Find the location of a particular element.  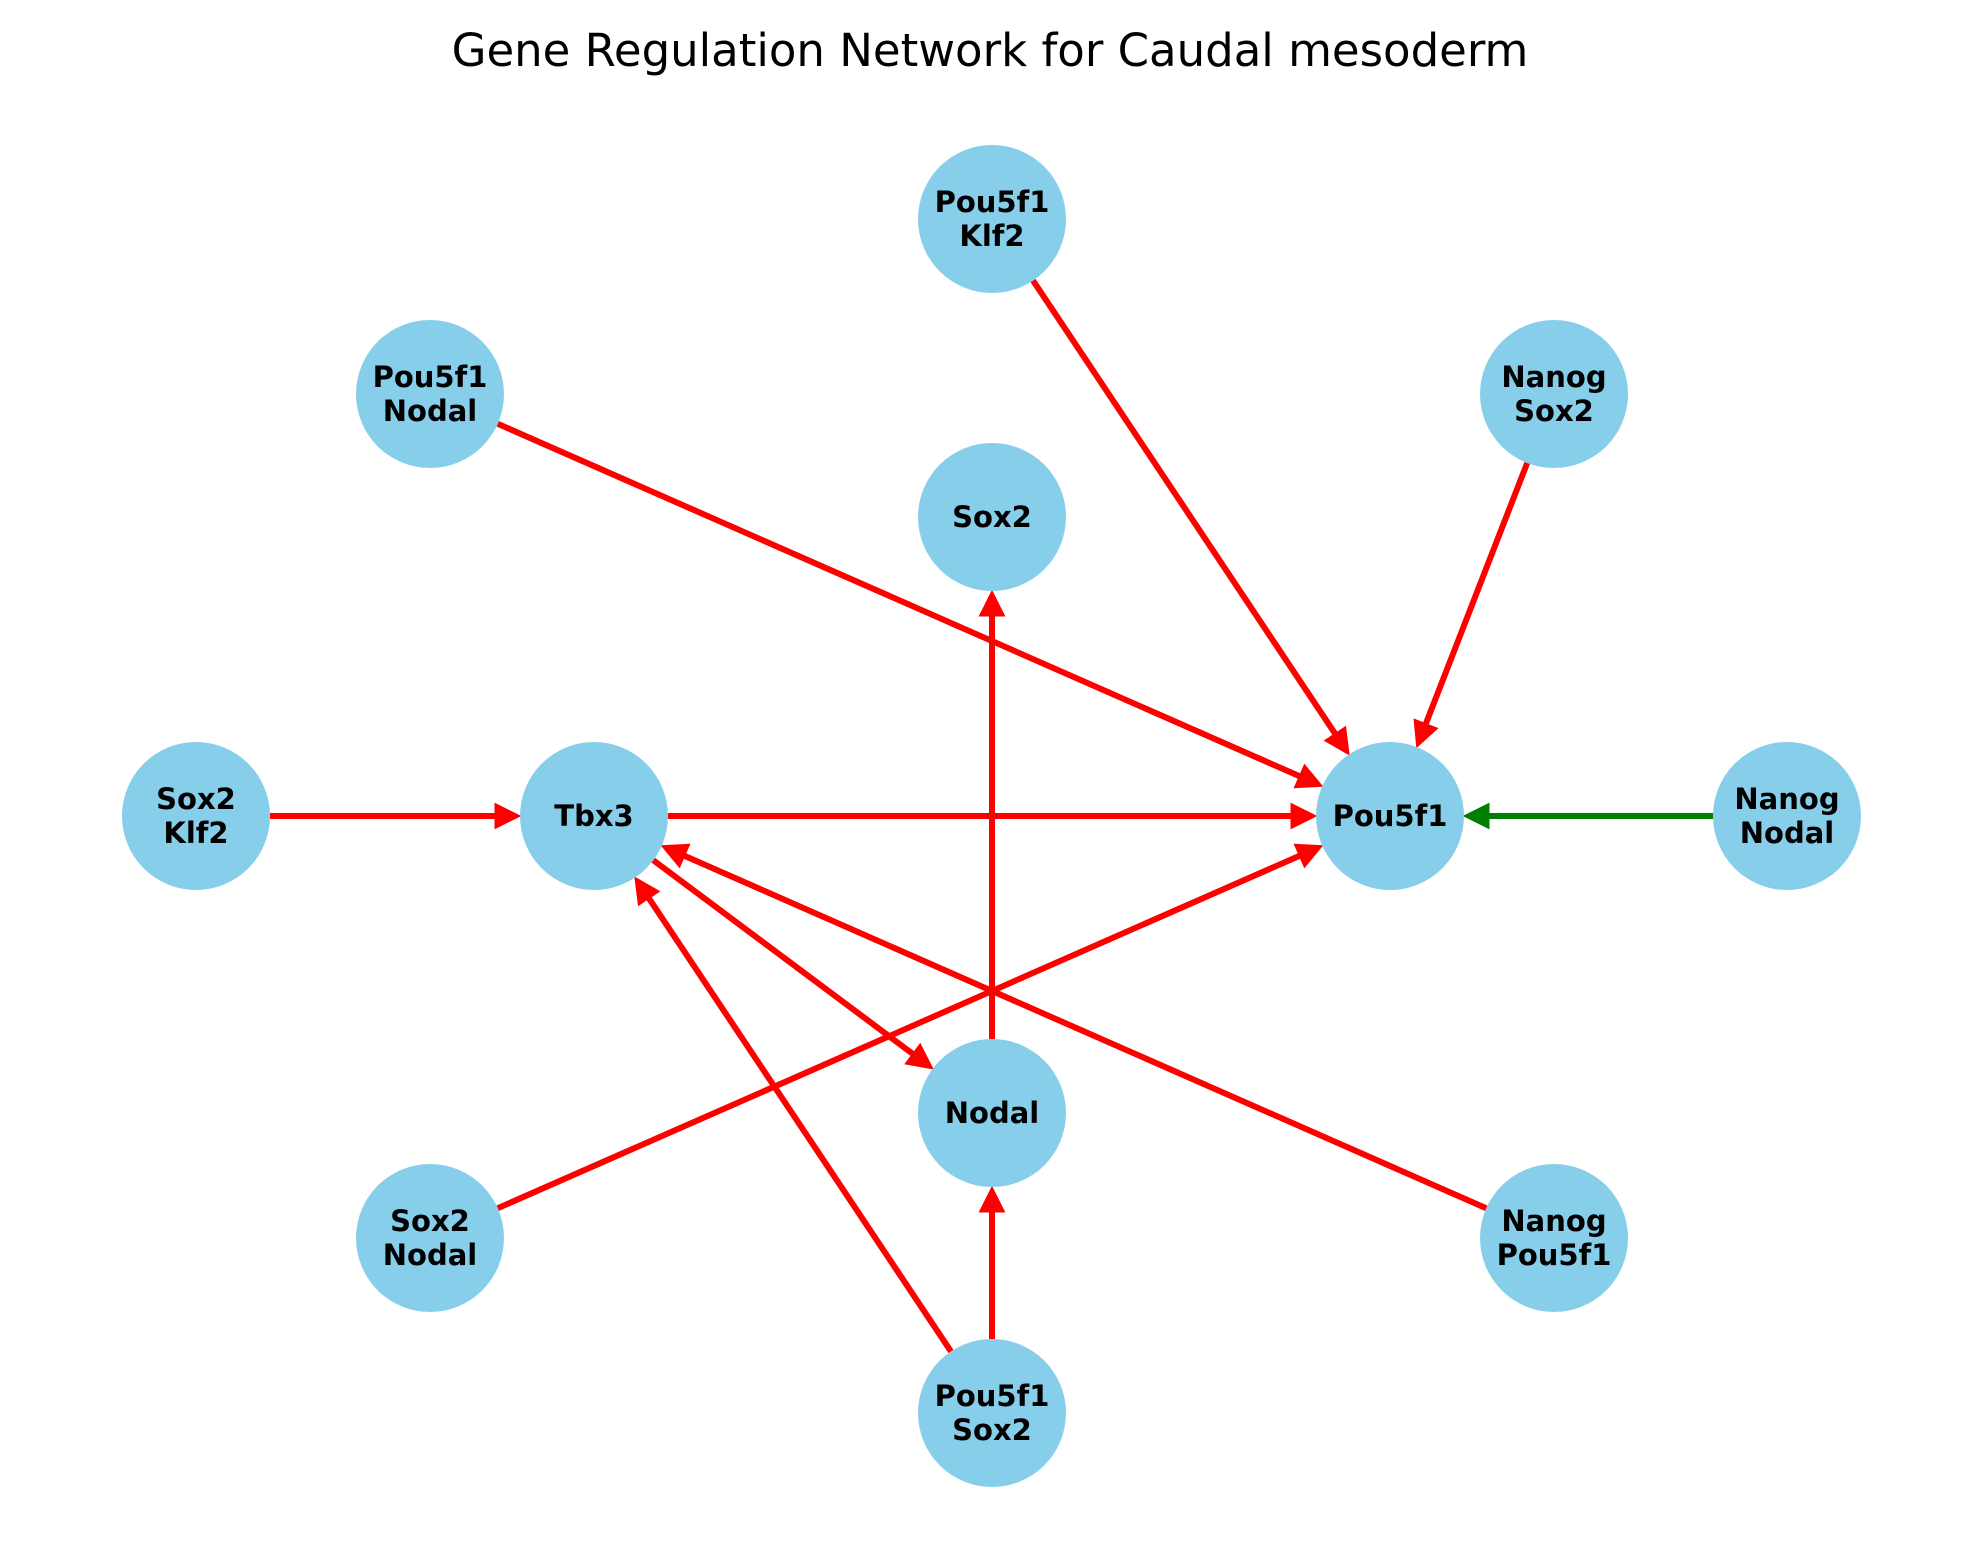

edge-tbx3-to-nodal is located at coordinates (792, 963).